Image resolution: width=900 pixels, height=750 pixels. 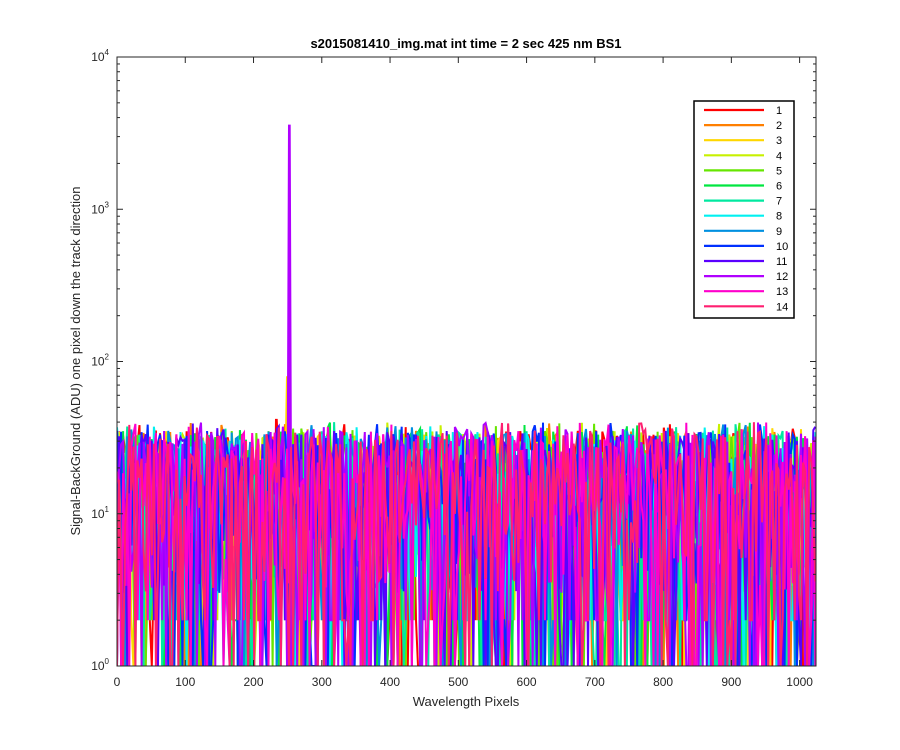 What do you see at coordinates (390, 682) in the screenshot?
I see `x-tick-label: 400` at bounding box center [390, 682].